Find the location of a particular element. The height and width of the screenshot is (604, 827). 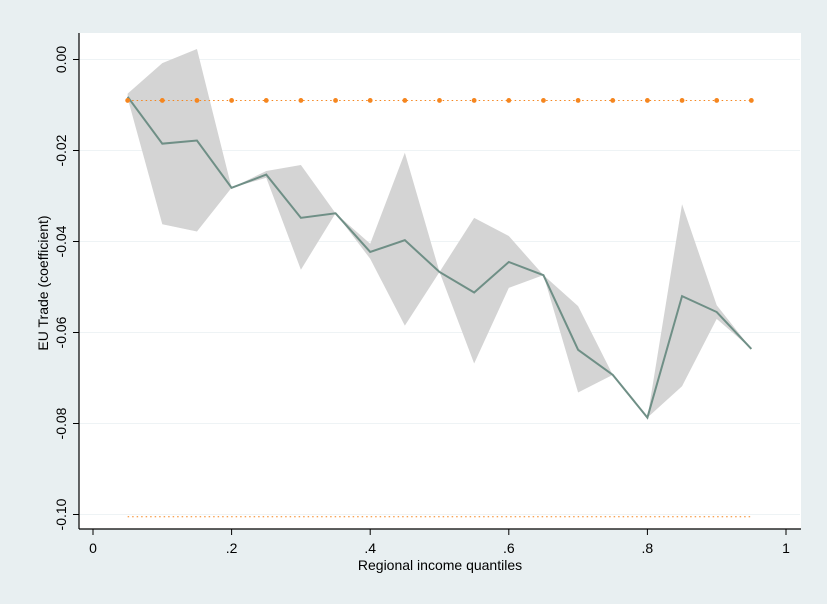

y-tick-label-5: -0.10 is located at coordinates (61, 514).